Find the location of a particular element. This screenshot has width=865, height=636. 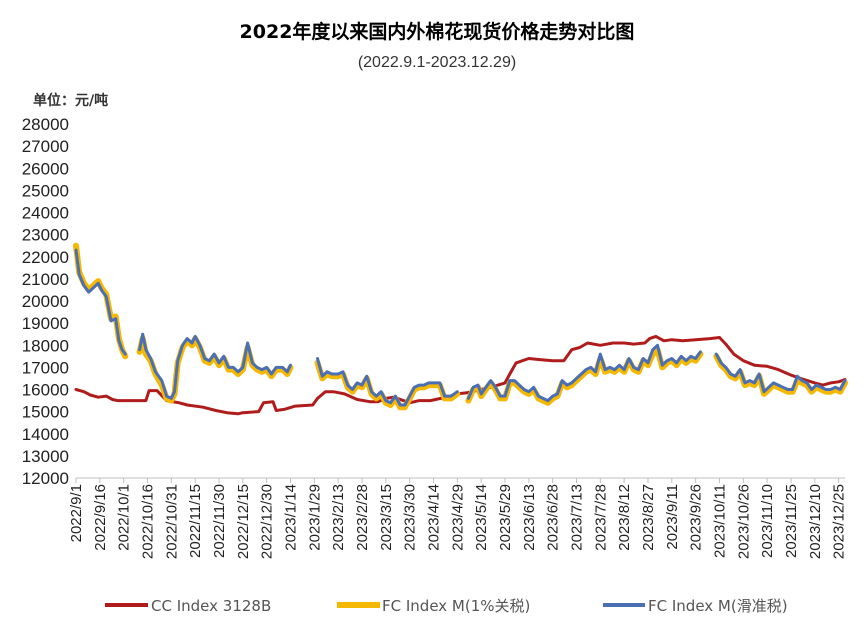

legend-item-cc: CC Index 3128B is located at coordinates (188, 606).